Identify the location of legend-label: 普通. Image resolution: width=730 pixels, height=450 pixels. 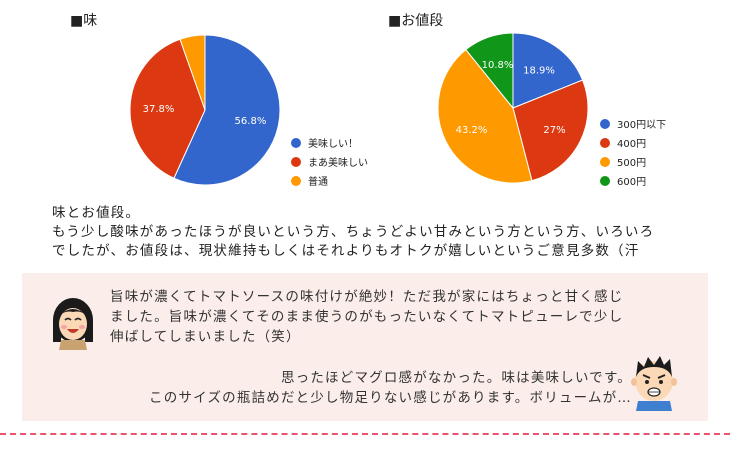
(318, 181).